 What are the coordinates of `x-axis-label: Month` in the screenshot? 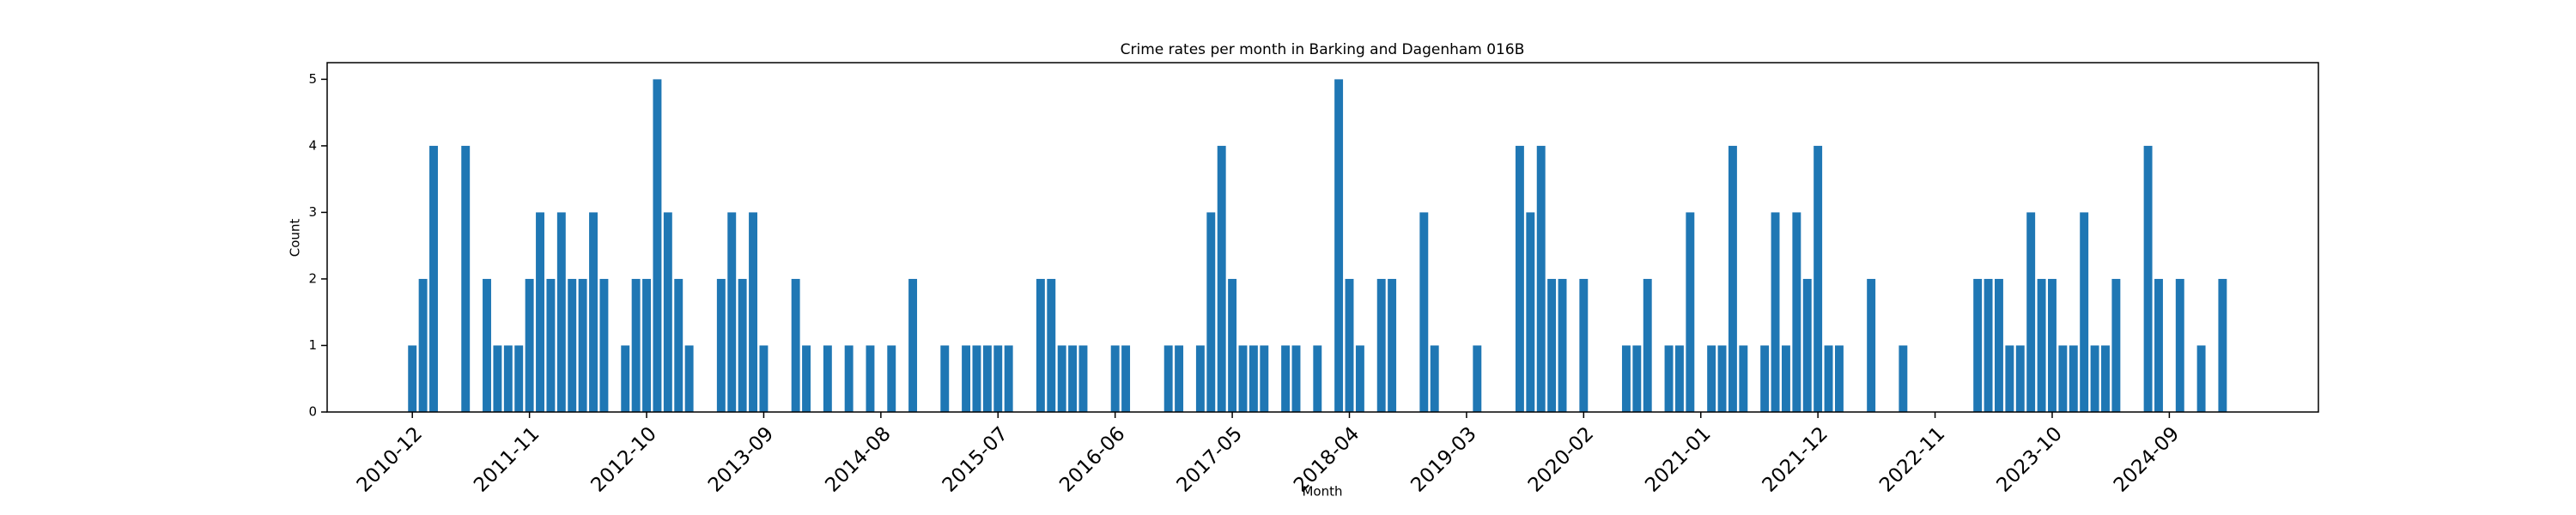 It's located at (1322, 492).